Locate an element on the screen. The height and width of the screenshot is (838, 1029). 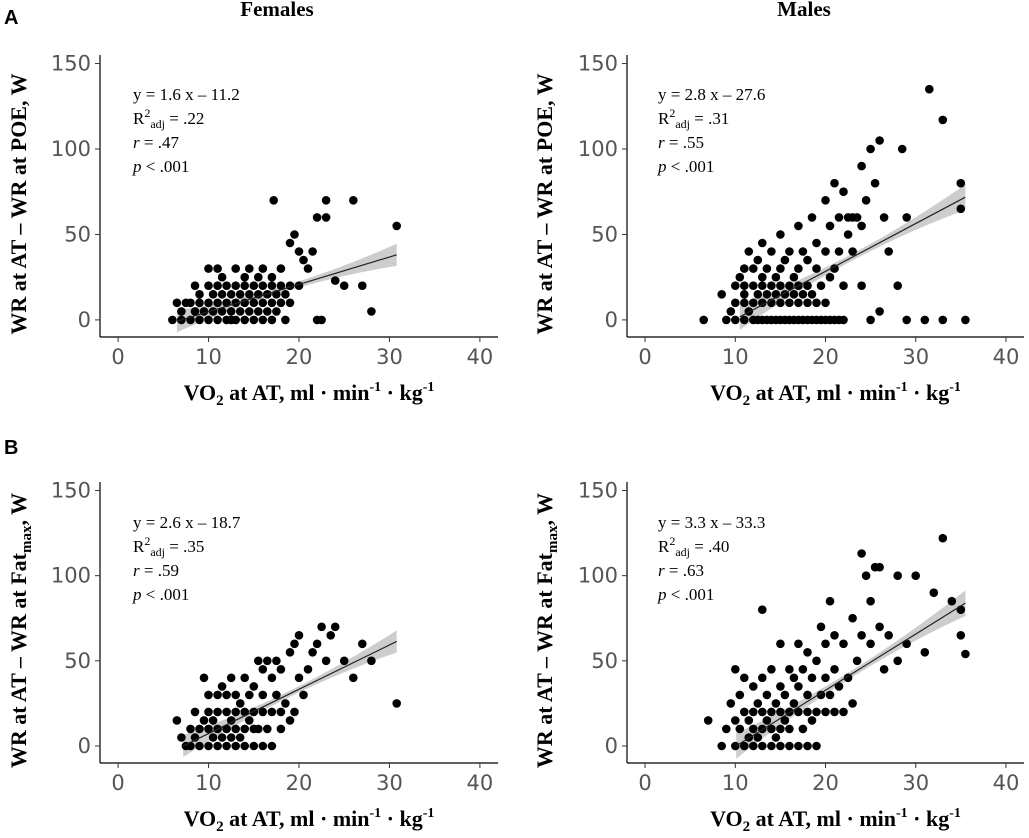
regression-line is located at coordinates (289, 693).